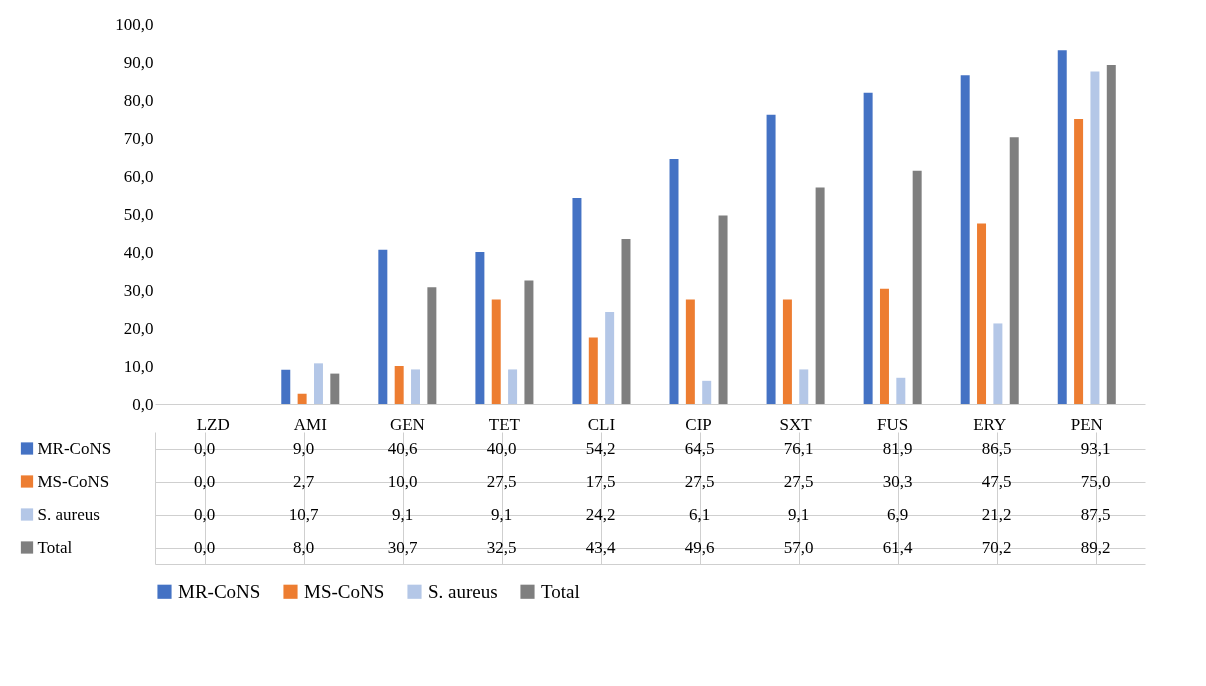  Describe the element at coordinates (68, 514) in the screenshot. I see `text: S. aureus` at that location.